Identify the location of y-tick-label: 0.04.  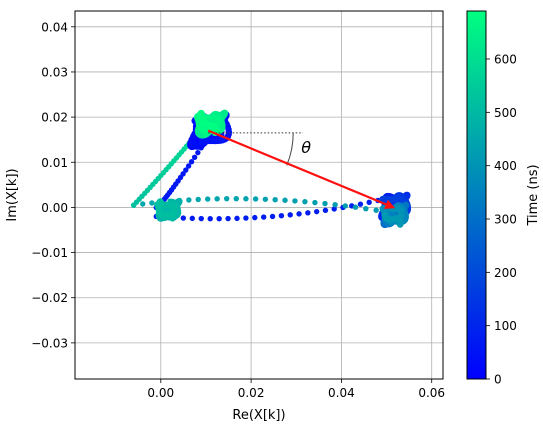
(54, 27).